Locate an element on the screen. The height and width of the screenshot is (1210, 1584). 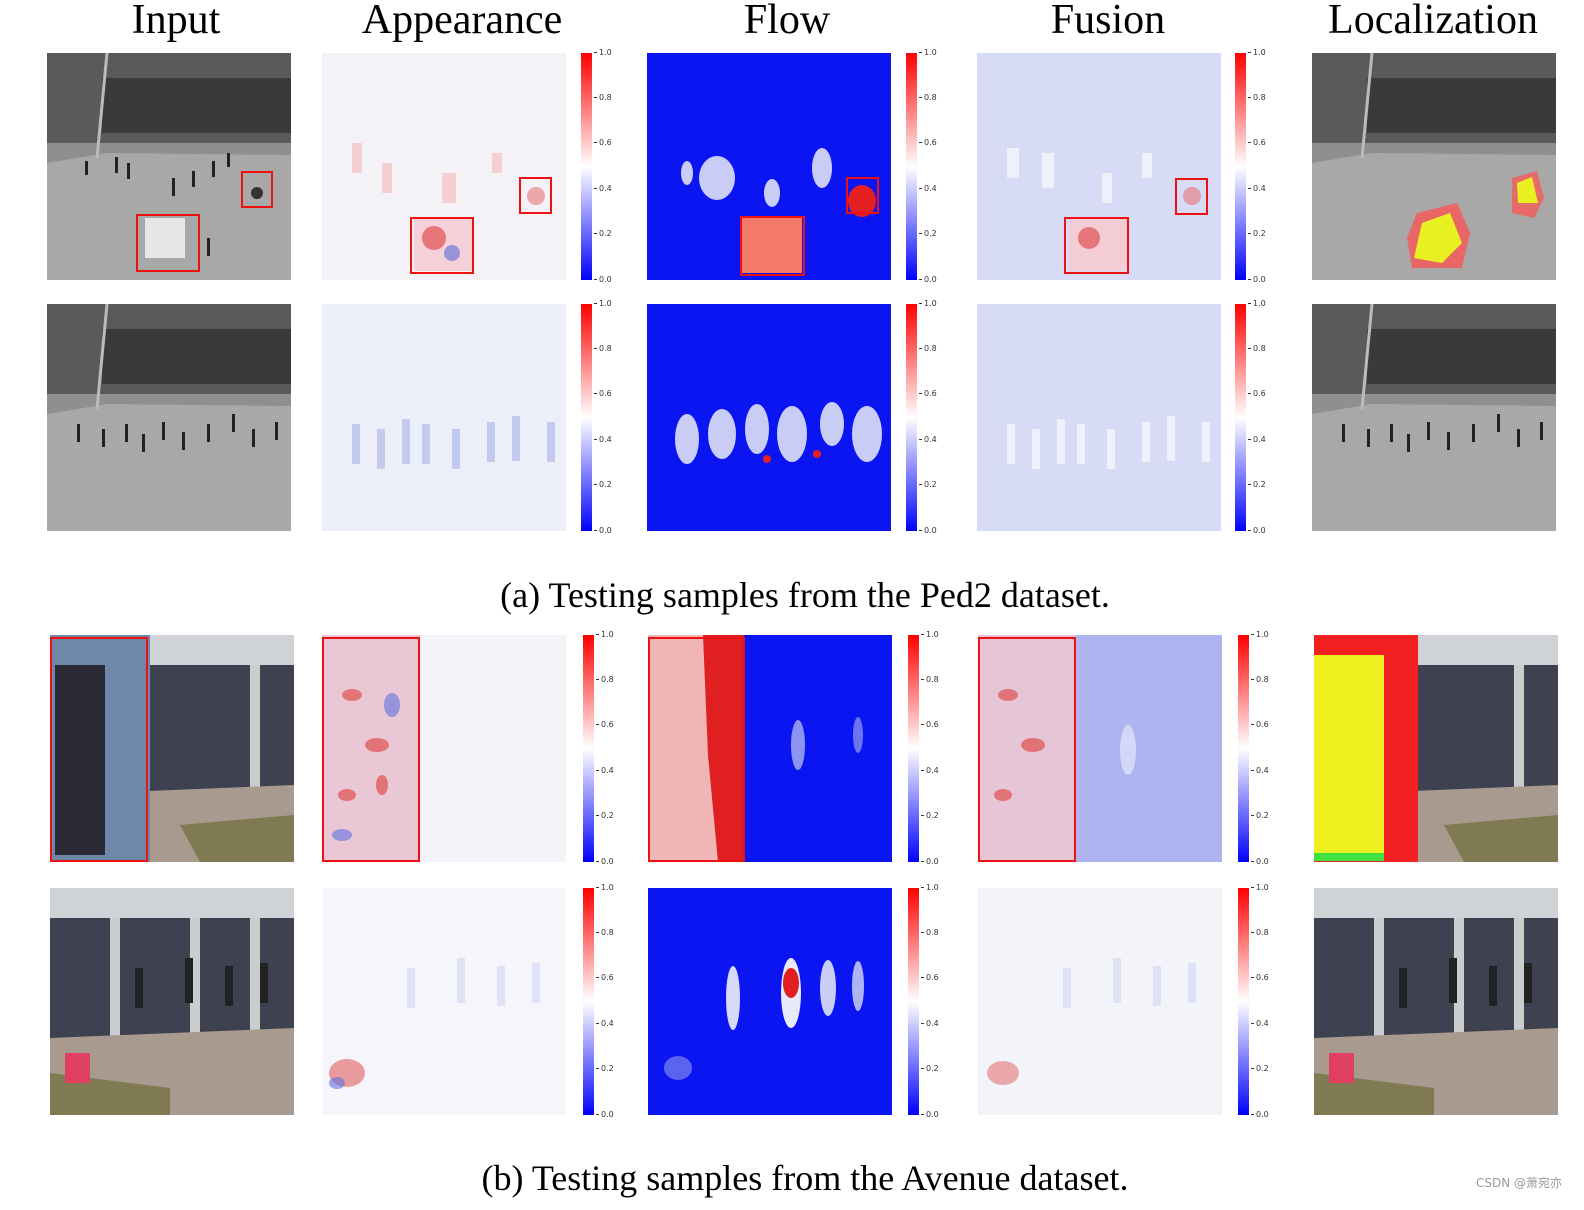
ped2-row2-input-image is located at coordinates (169, 417).